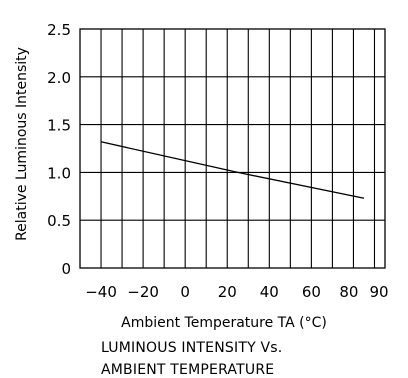  I want to click on x-tick-label: 20, so click(227, 292).